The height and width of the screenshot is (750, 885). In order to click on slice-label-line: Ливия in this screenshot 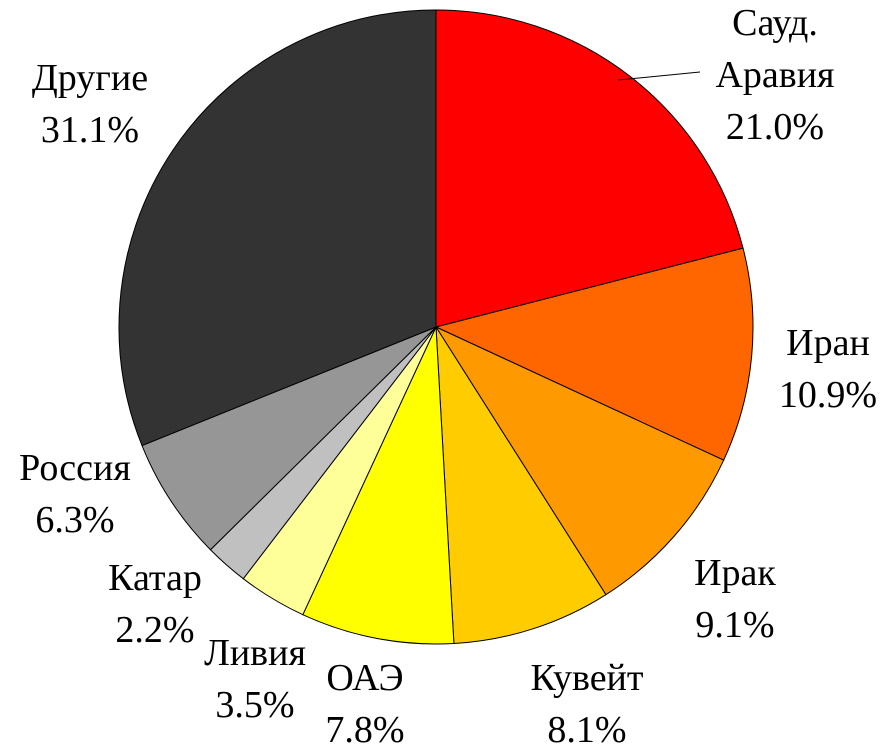, I will do `click(255, 653)`.